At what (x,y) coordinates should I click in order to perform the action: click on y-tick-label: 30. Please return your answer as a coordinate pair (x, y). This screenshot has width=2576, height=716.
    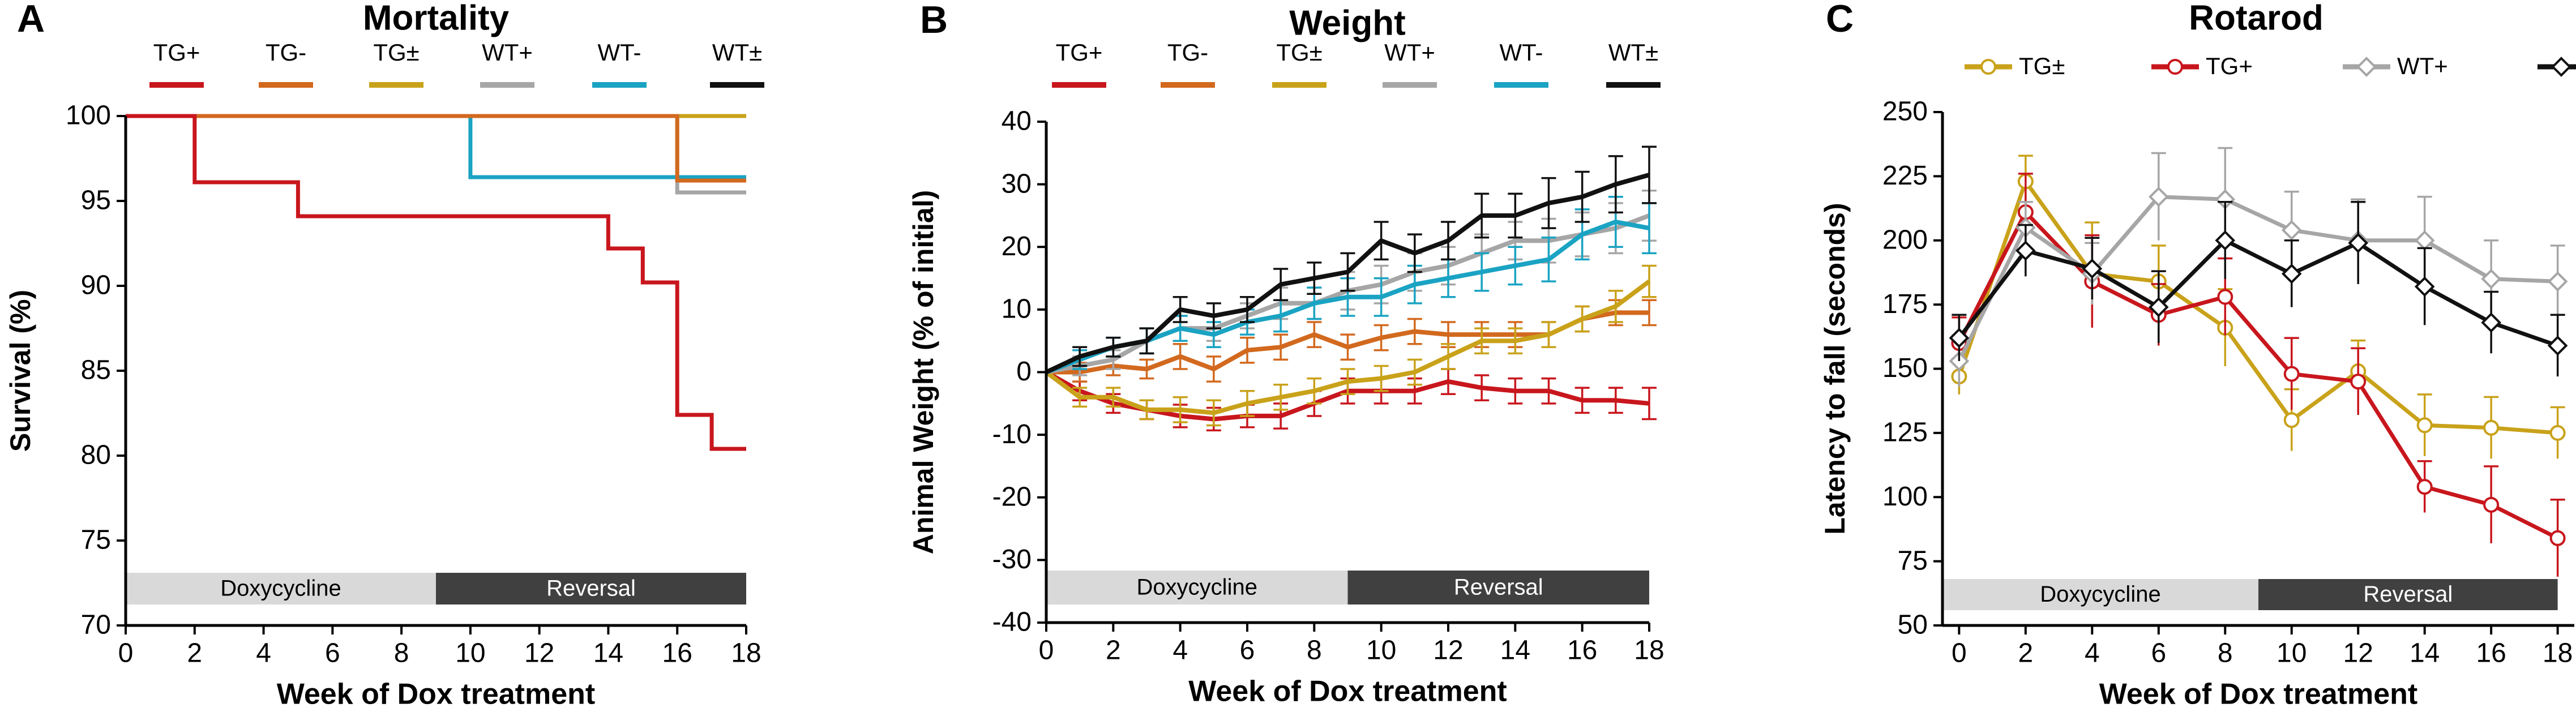
    Looking at the image, I should click on (1017, 184).